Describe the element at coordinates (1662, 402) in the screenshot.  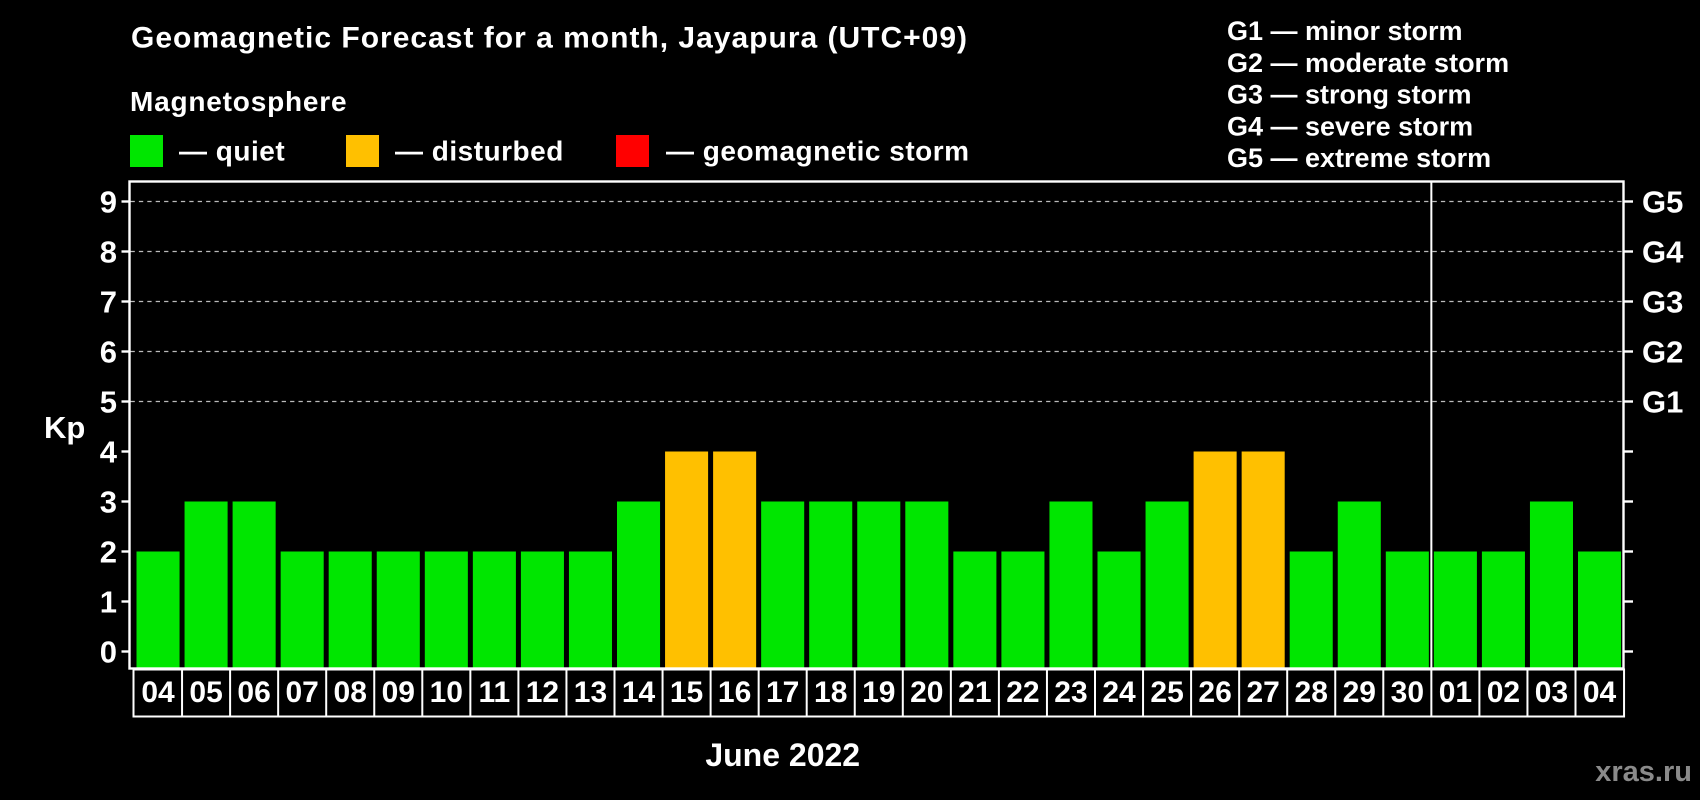
I see `svg-text: G1` at that location.